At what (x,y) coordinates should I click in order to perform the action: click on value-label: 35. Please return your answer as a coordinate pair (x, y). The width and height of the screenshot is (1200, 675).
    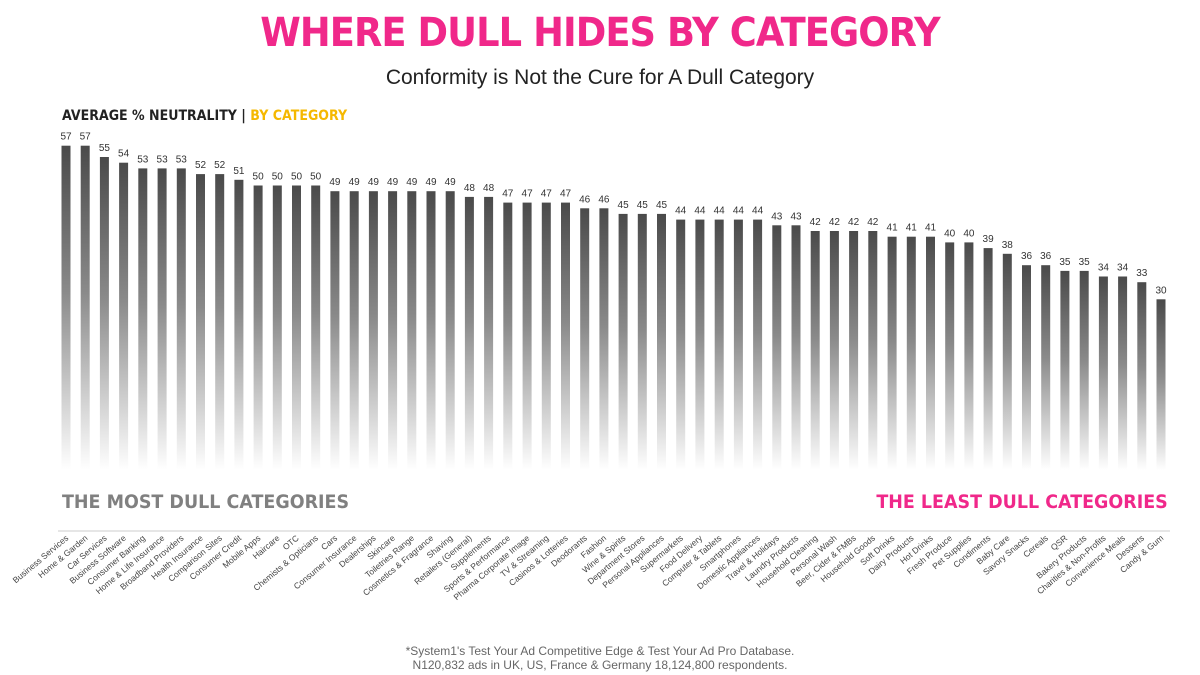
    Looking at the image, I should click on (1085, 262).